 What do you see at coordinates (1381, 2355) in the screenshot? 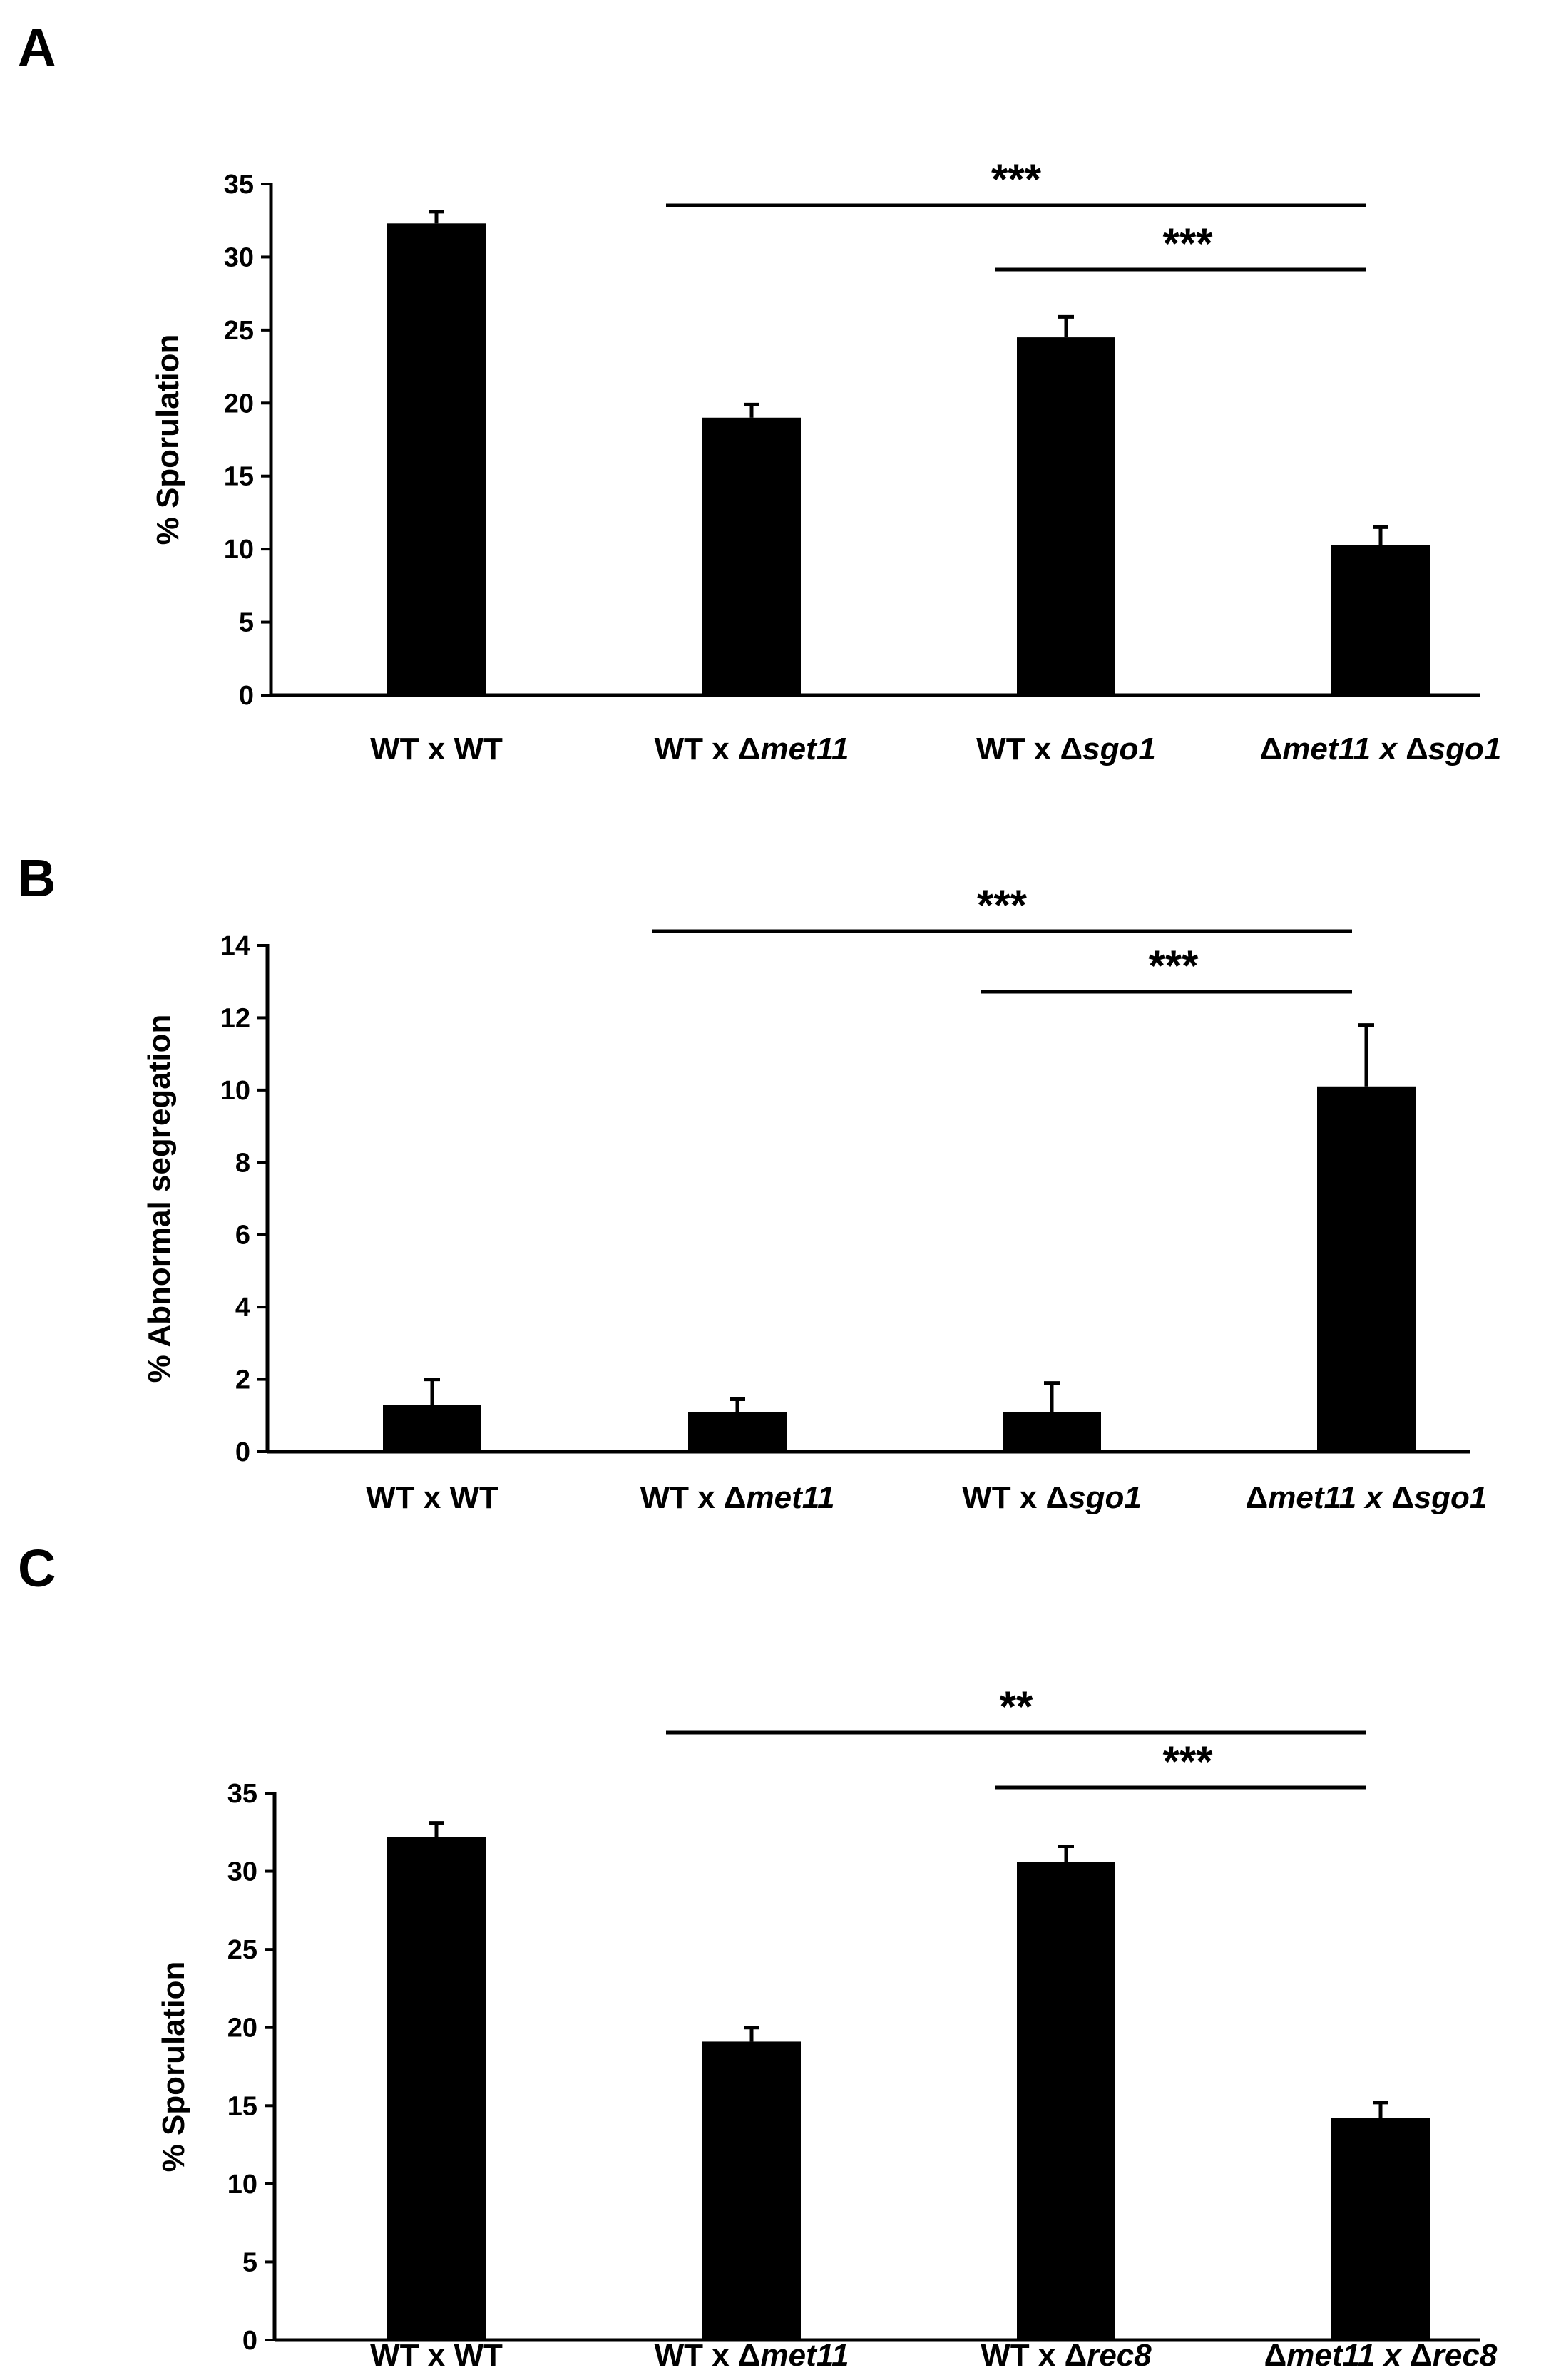
I see `category-label: Δmet11 x Δrec8` at bounding box center [1381, 2355].